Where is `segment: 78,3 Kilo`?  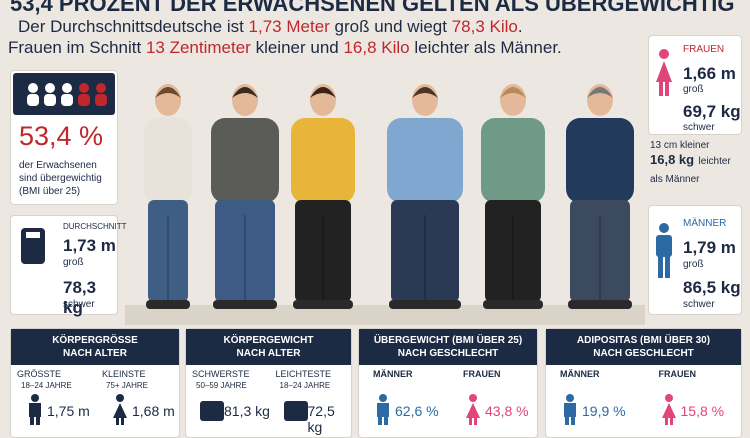 segment: 78,3 Kilo is located at coordinates (484, 26).